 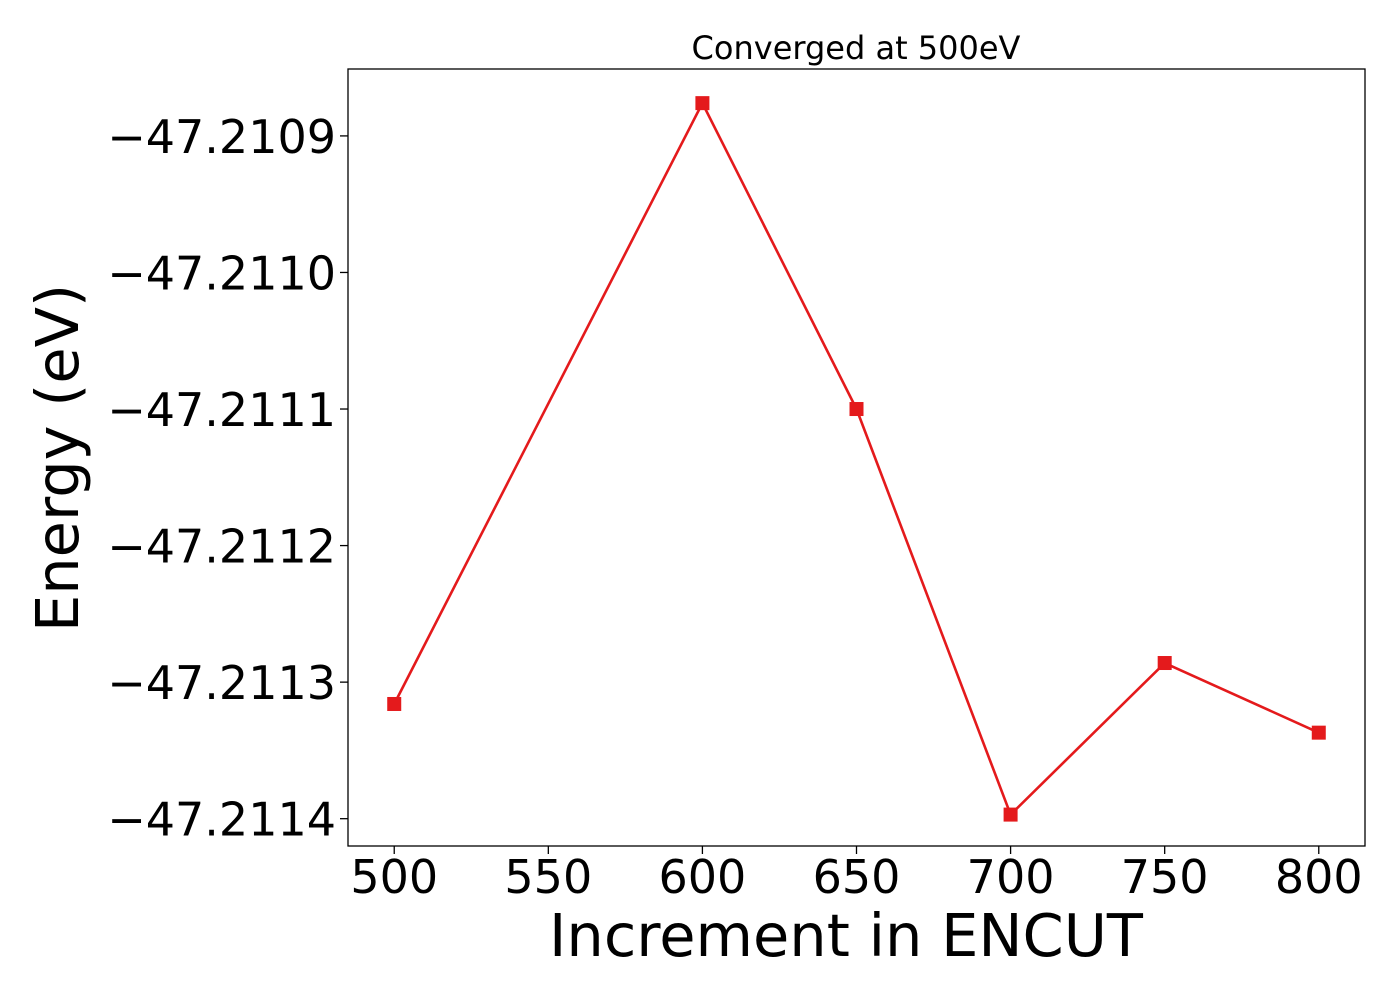 I want to click on x-tick-label: 800, so click(x=1319, y=877).